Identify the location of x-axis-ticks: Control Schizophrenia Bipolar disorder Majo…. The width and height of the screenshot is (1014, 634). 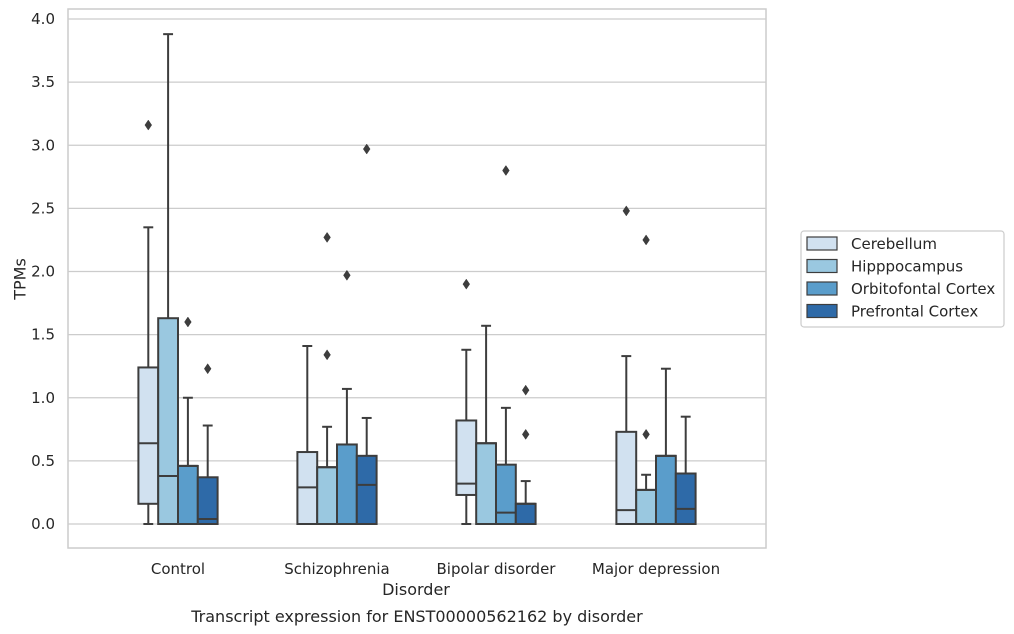
(435, 569).